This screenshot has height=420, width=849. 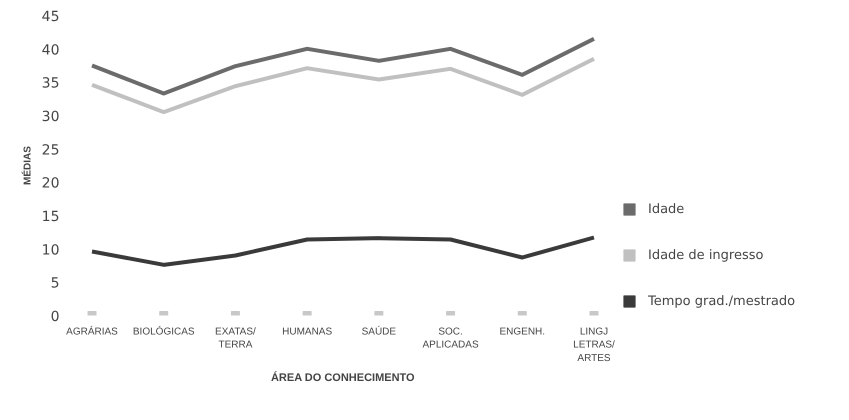 I want to click on x-tick-label: BIOLÓGICAS, so click(x=163, y=332).